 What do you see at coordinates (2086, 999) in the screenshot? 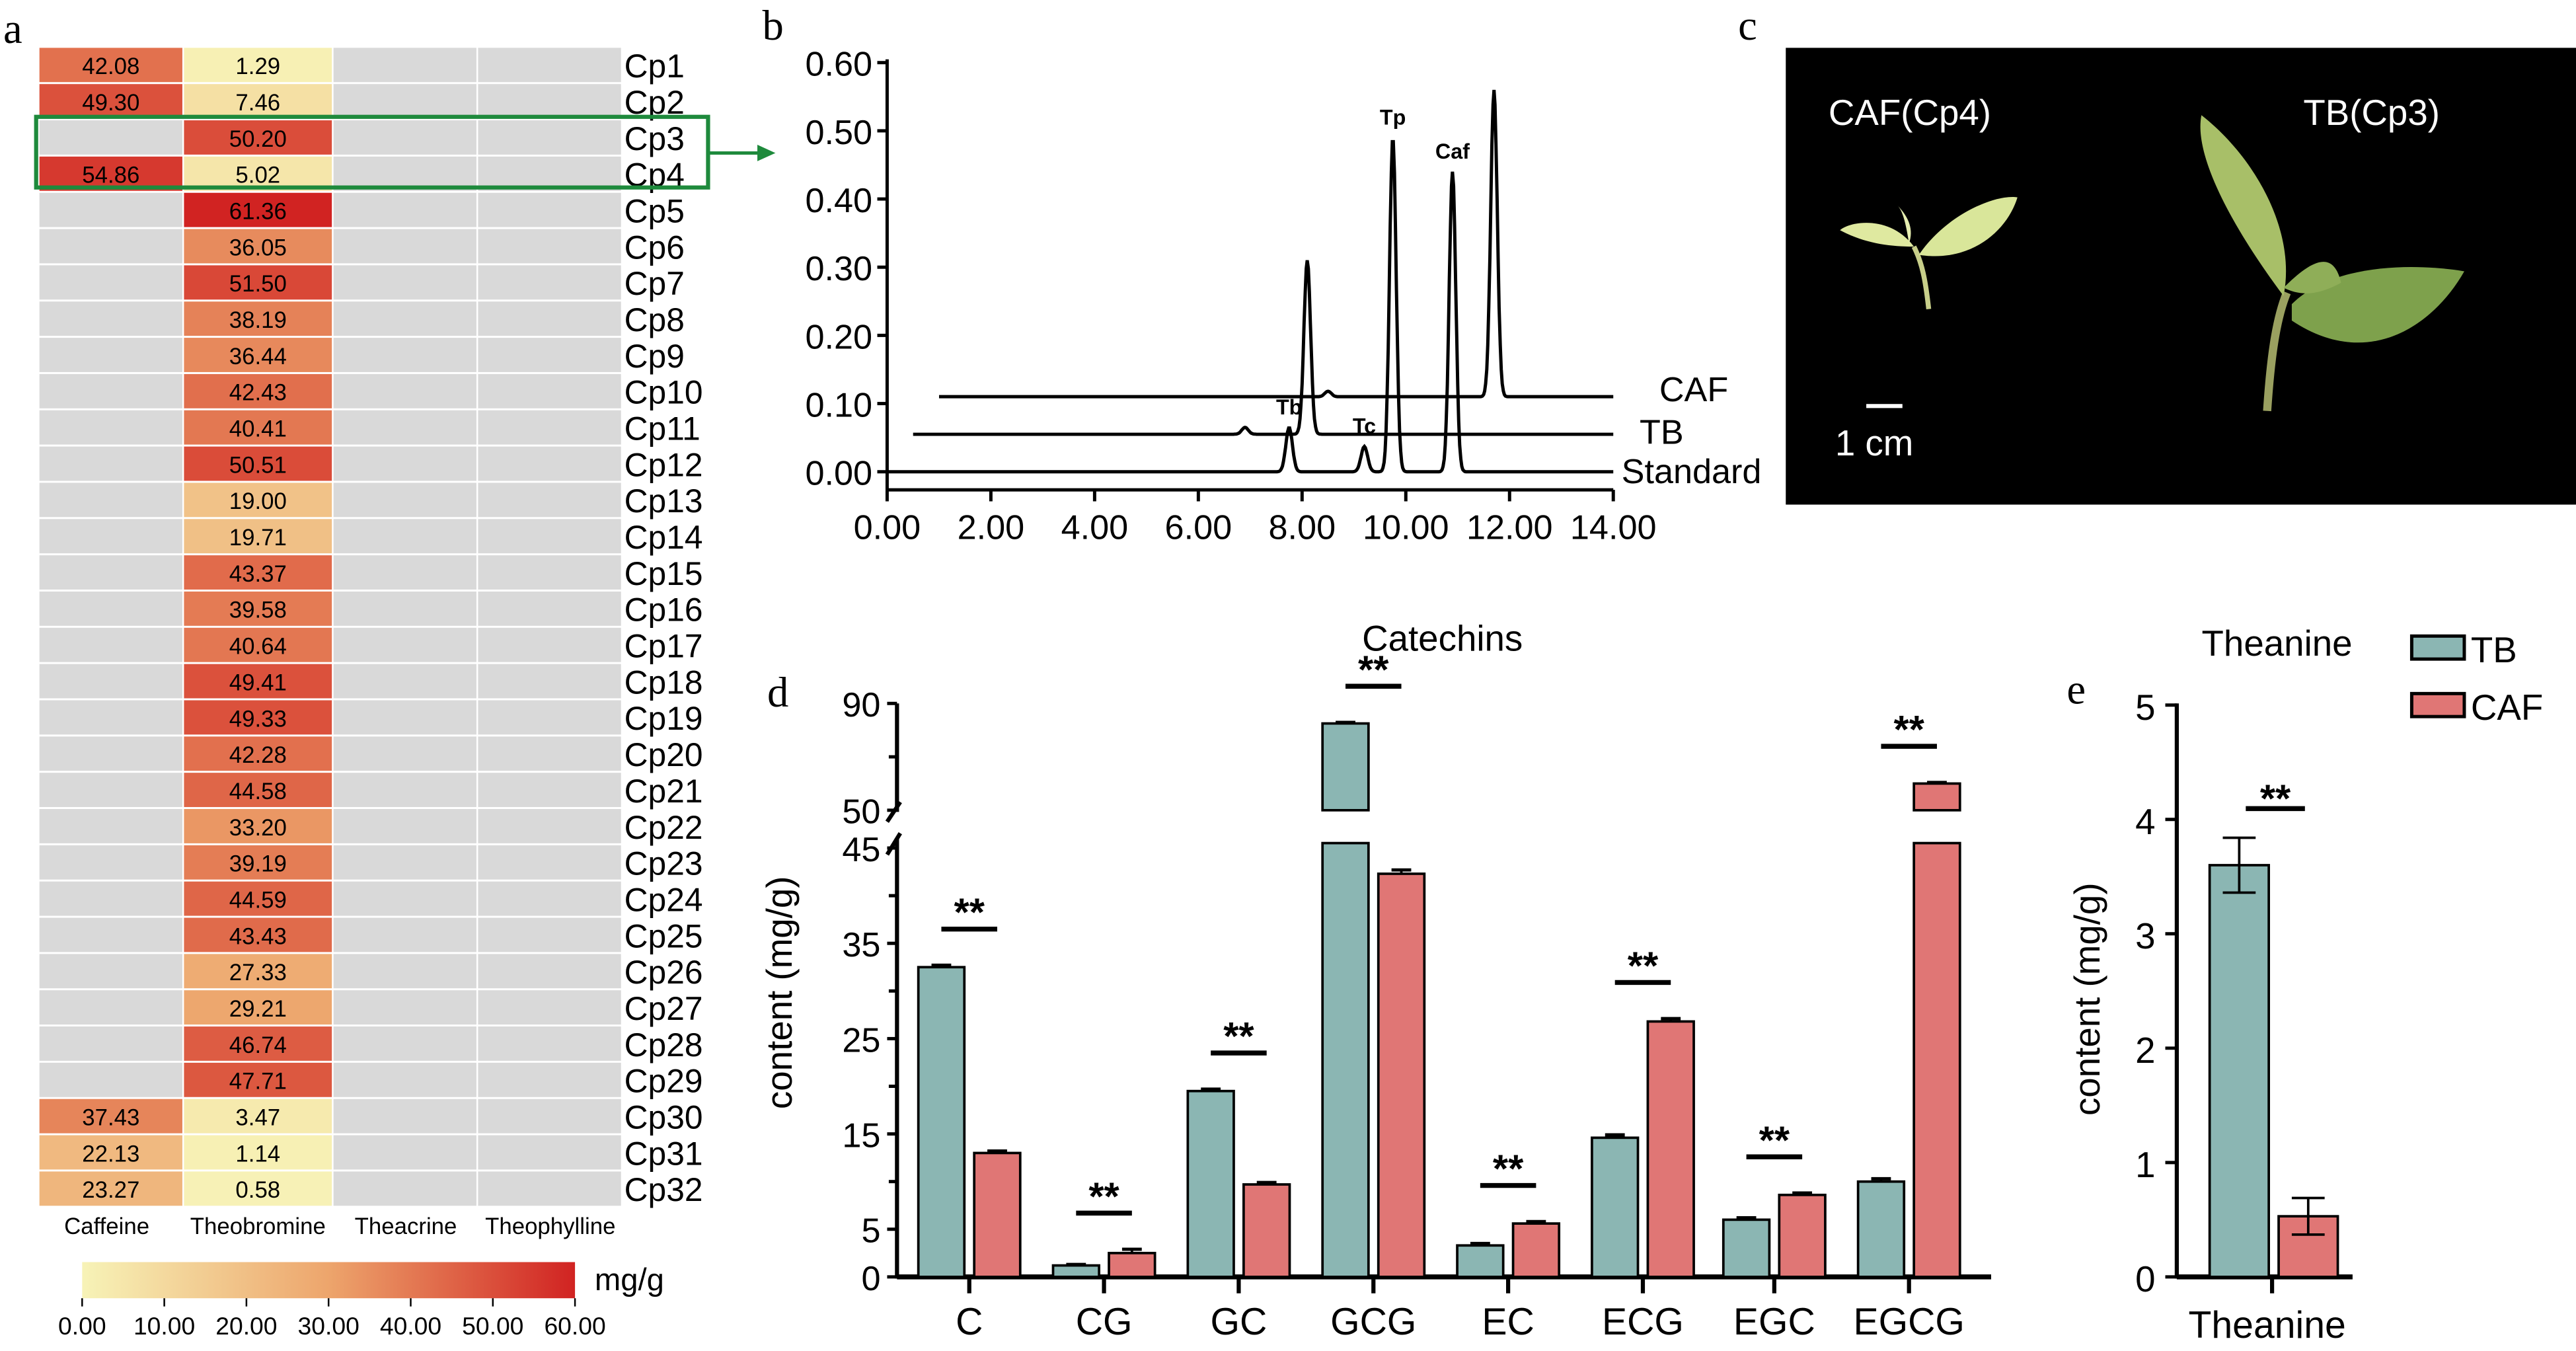
I see `y-axis-label: content (mg/g)` at bounding box center [2086, 999].